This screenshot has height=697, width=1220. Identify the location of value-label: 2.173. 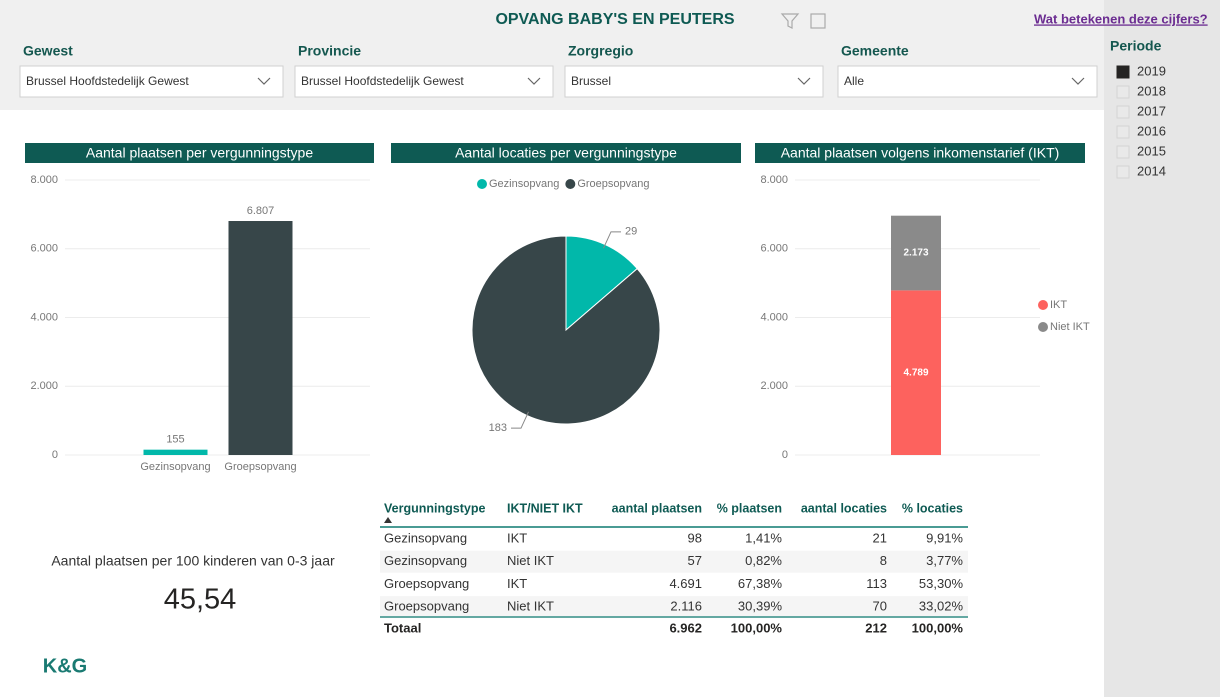
(915, 253).